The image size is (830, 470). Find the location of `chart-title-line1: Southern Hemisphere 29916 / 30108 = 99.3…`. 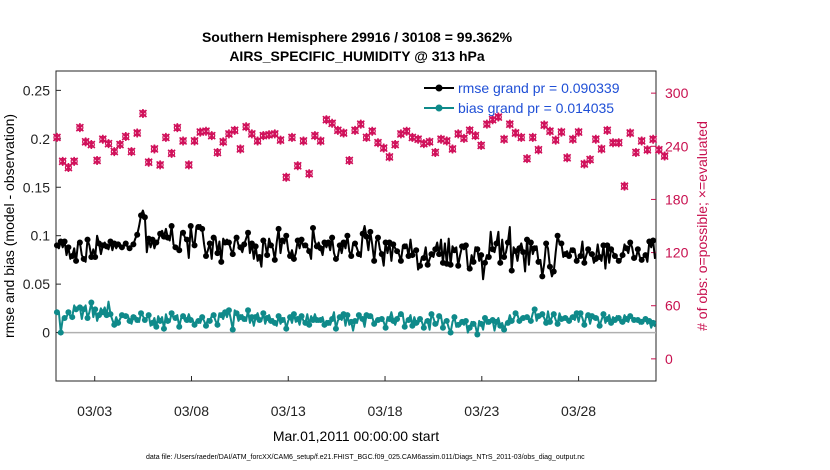

chart-title-line1: Southern Hemisphere 29916 / 30108 = 99.3… is located at coordinates (357, 37).